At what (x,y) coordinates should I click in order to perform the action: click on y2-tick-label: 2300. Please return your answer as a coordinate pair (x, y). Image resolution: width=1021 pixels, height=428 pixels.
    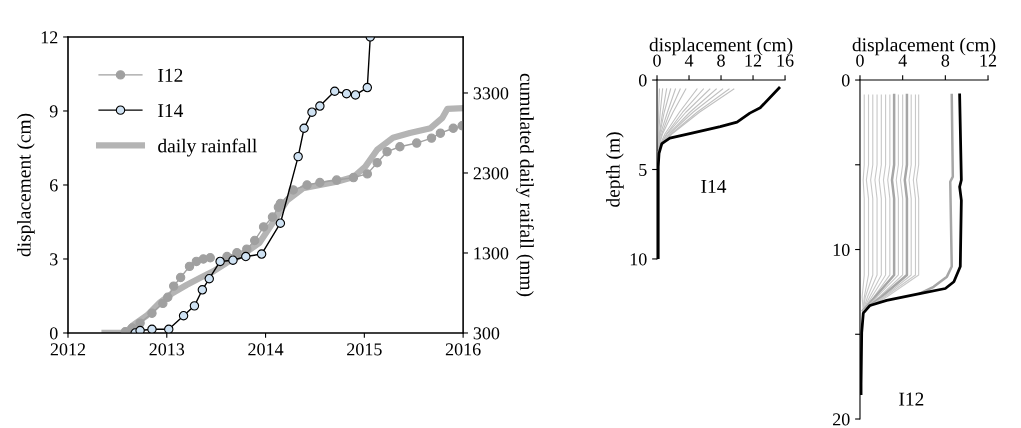
    Looking at the image, I should click on (491, 173).